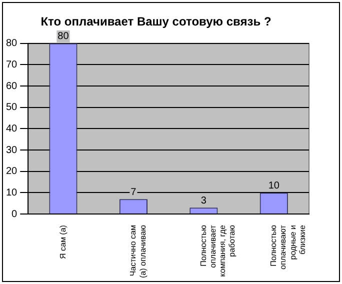  Describe the element at coordinates (12, 150) in the screenshot. I see `y-tick-label: 30` at that location.